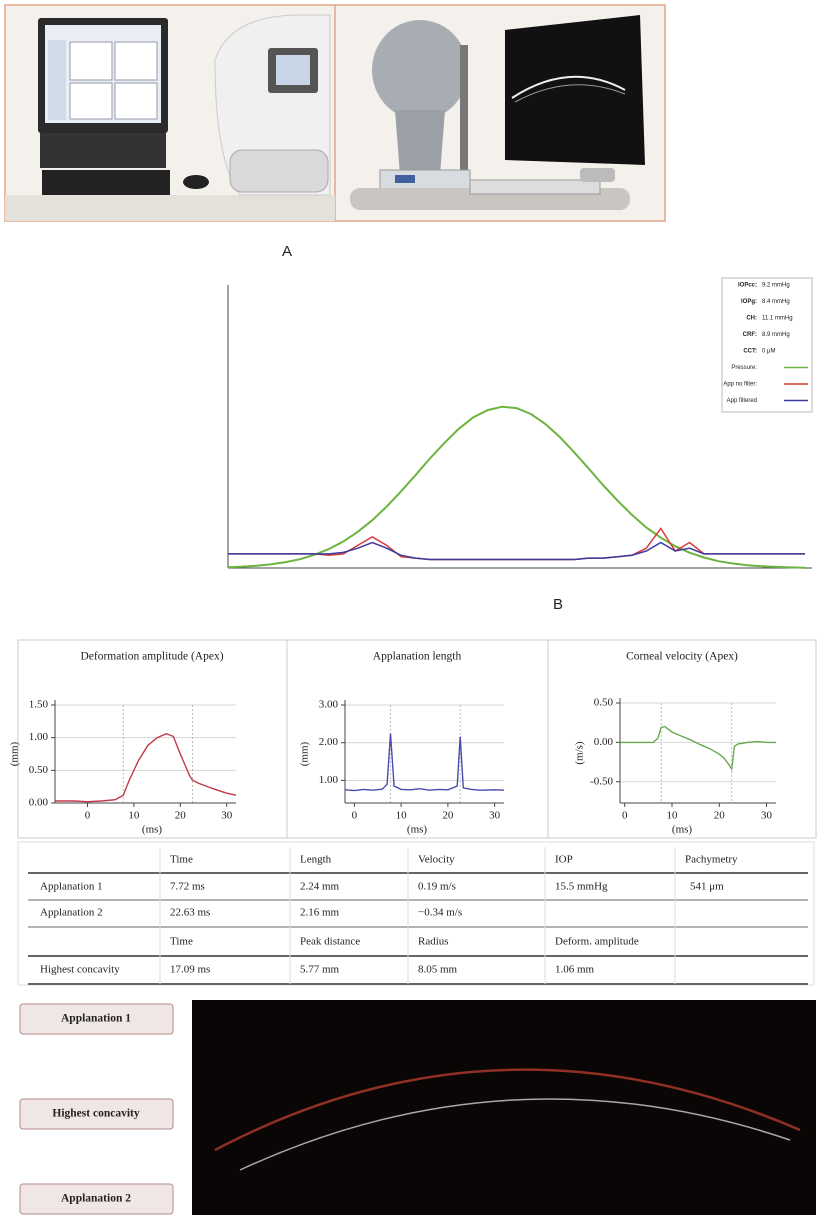 Image resolution: width=819 pixels, height=1218 pixels. I want to click on chart-title: Deformation amplitude (Apex), so click(151, 657).